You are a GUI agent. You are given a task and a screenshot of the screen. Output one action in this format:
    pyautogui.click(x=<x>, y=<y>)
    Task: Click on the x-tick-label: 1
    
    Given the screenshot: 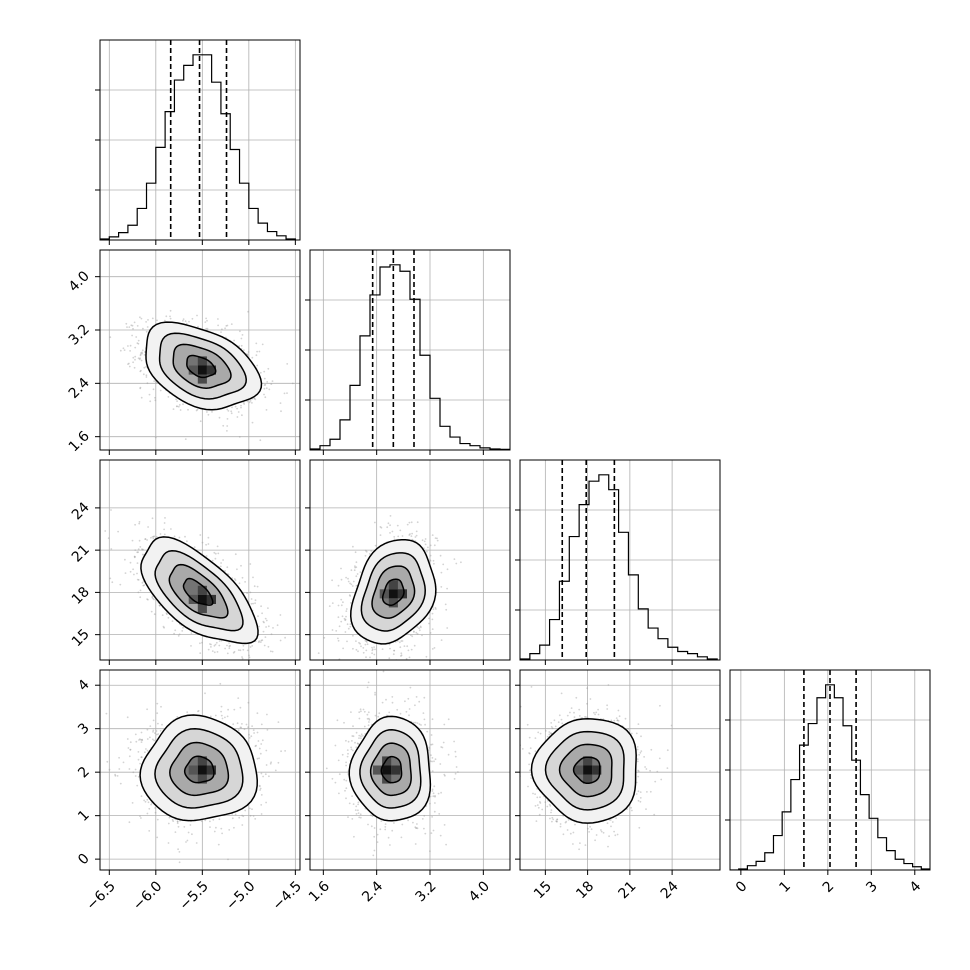 What is the action you would take?
    pyautogui.click(x=785, y=887)
    